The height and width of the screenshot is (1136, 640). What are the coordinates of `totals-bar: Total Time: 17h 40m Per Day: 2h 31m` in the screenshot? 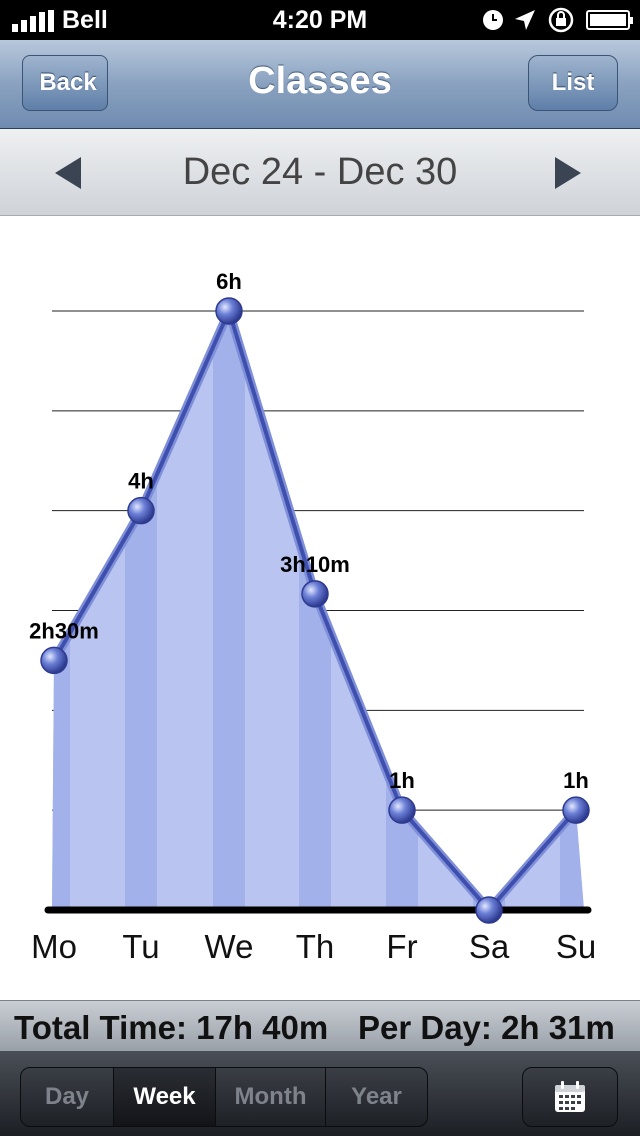 It's located at (320, 1026).